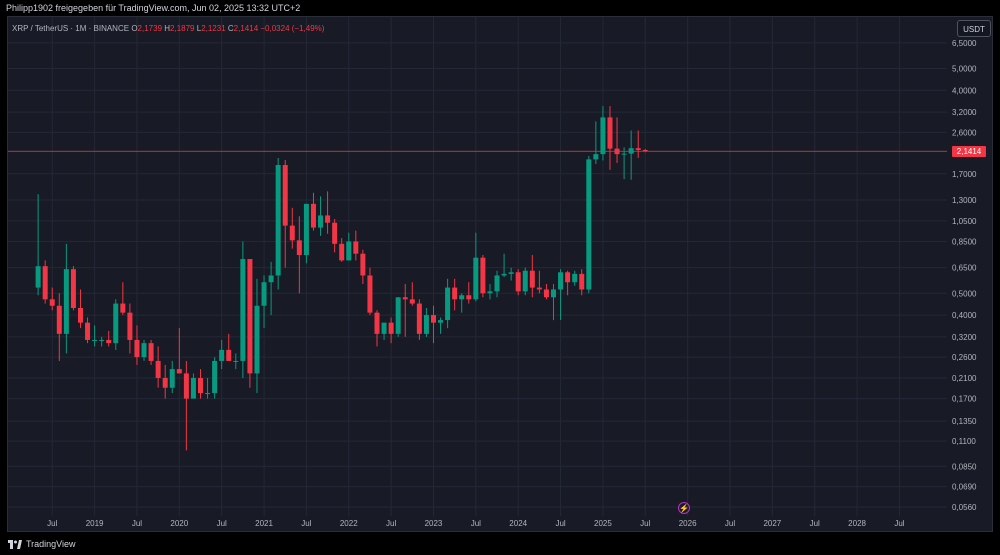  Describe the element at coordinates (349, 523) in the screenshot. I see `time-tick-label: 2022` at that location.